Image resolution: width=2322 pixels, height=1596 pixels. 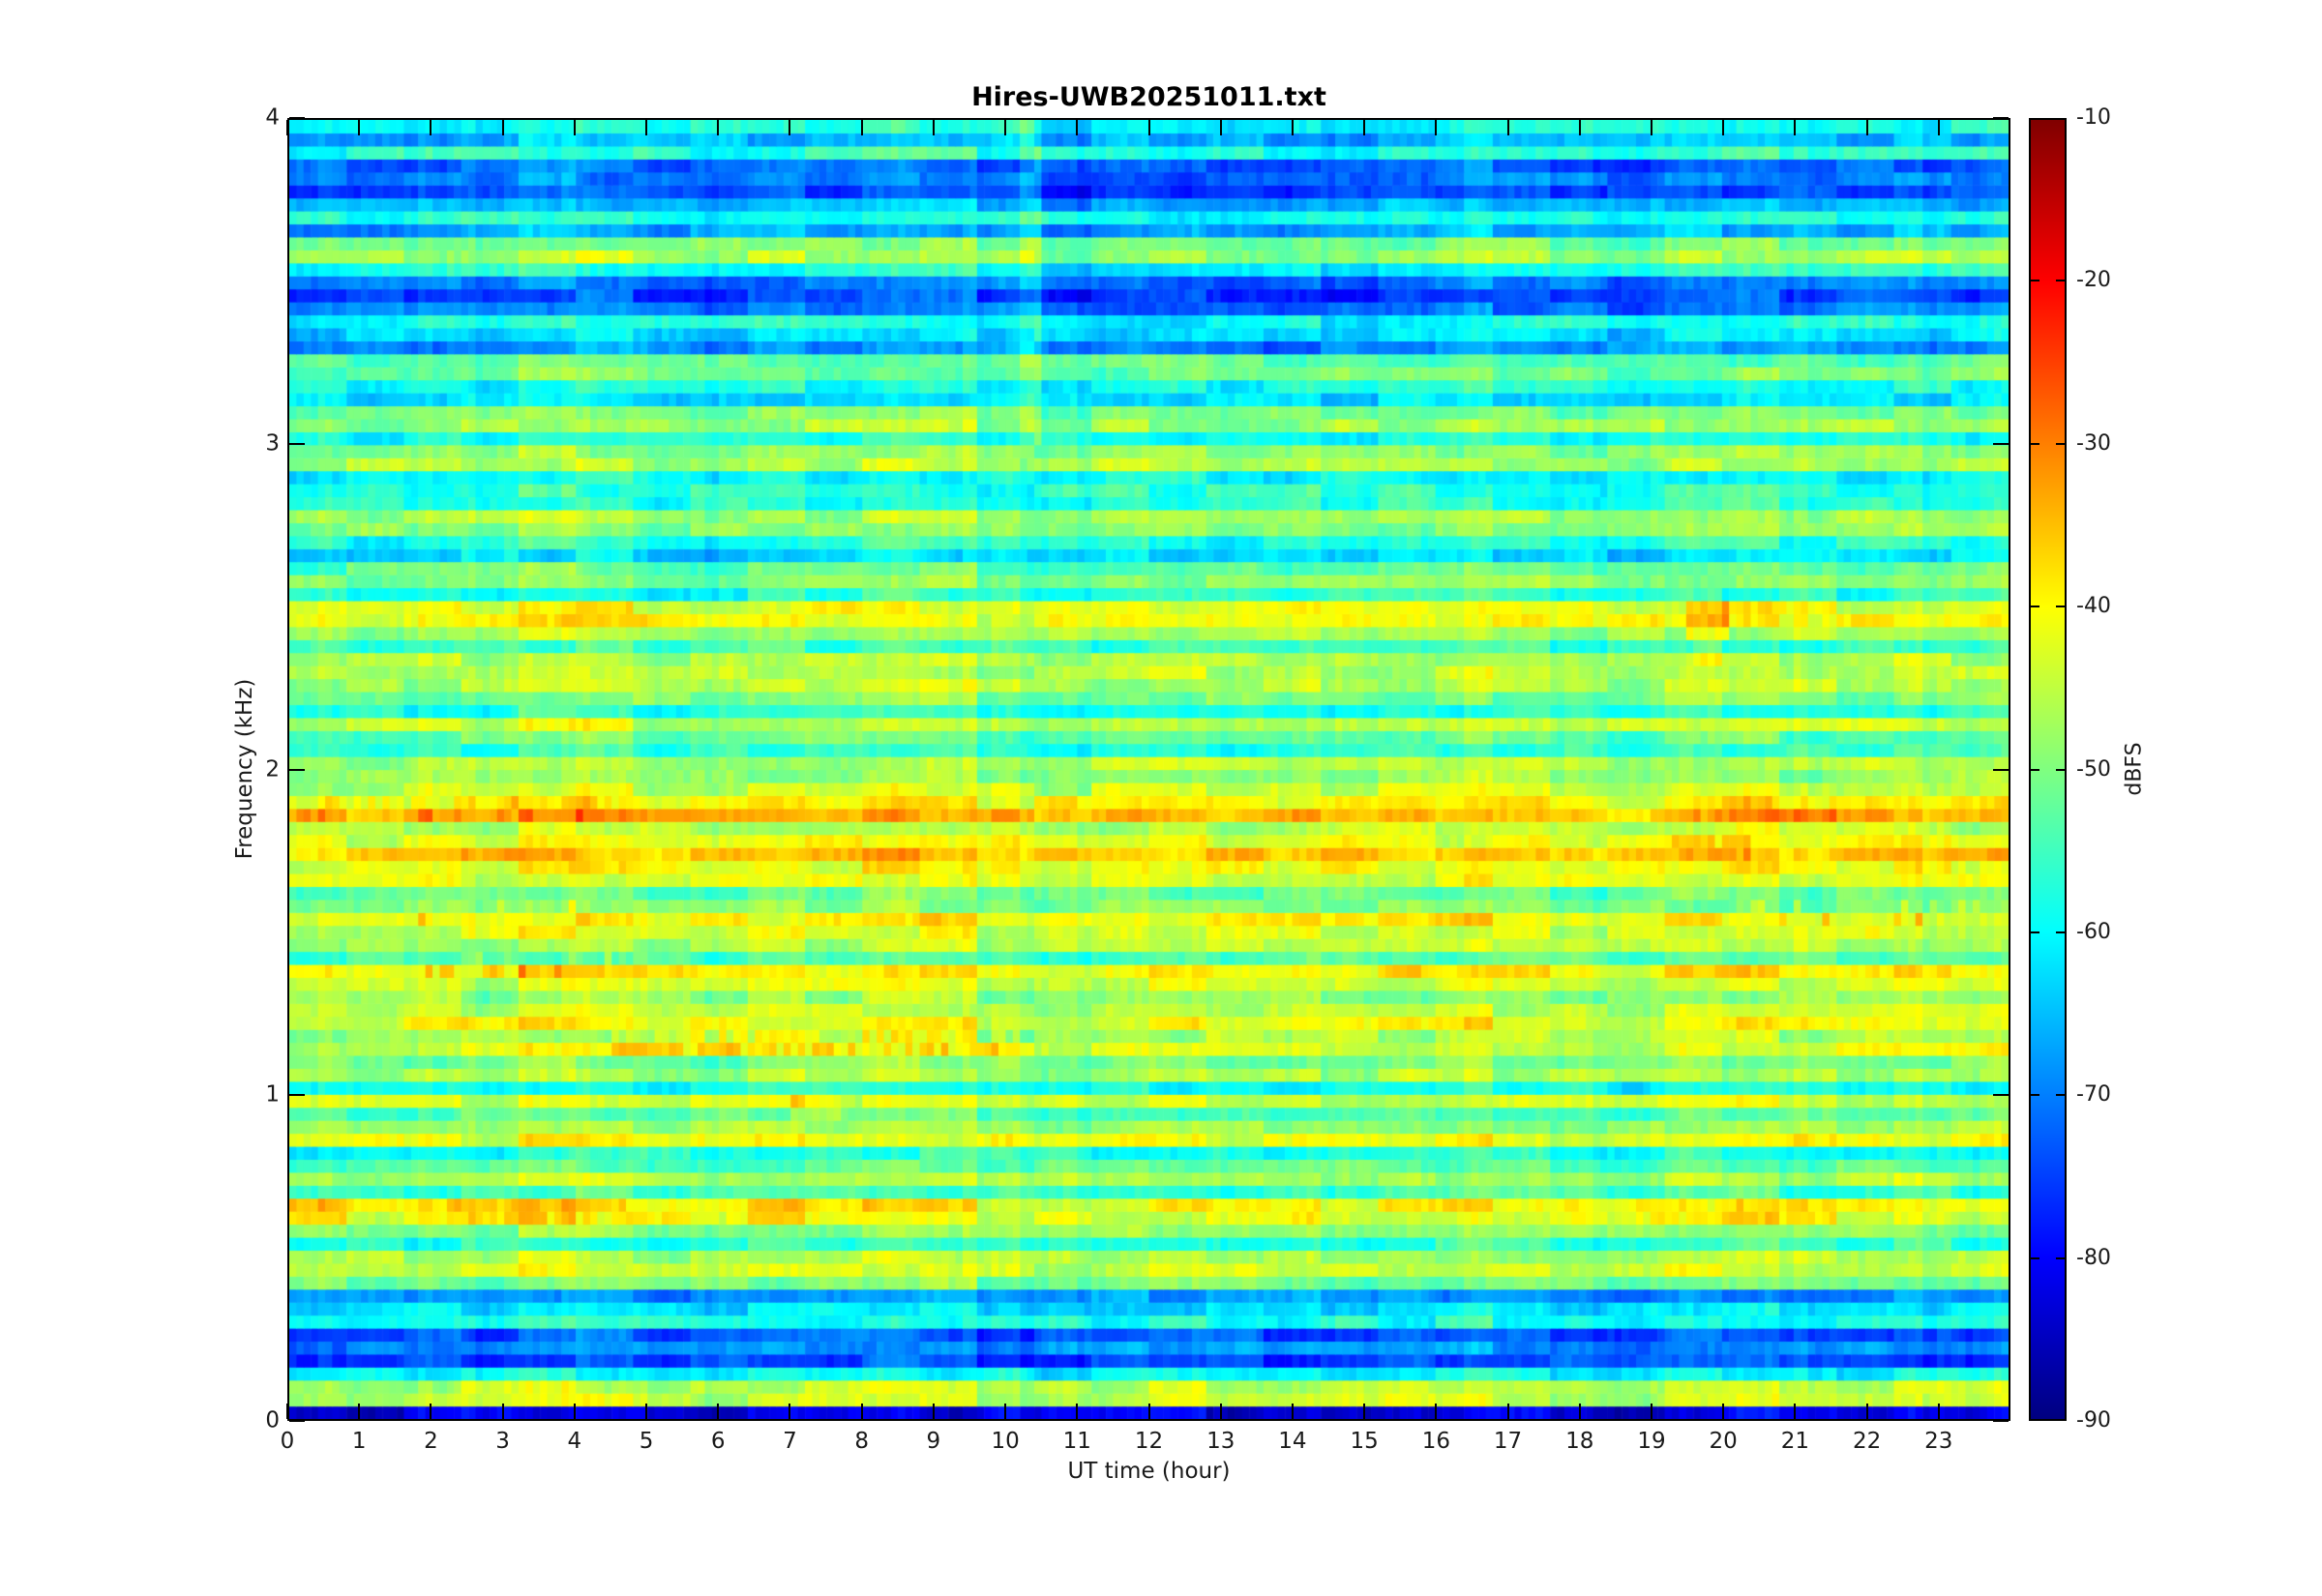 What do you see at coordinates (272, 1420) in the screenshot?
I see `y-tick-label: 0` at bounding box center [272, 1420].